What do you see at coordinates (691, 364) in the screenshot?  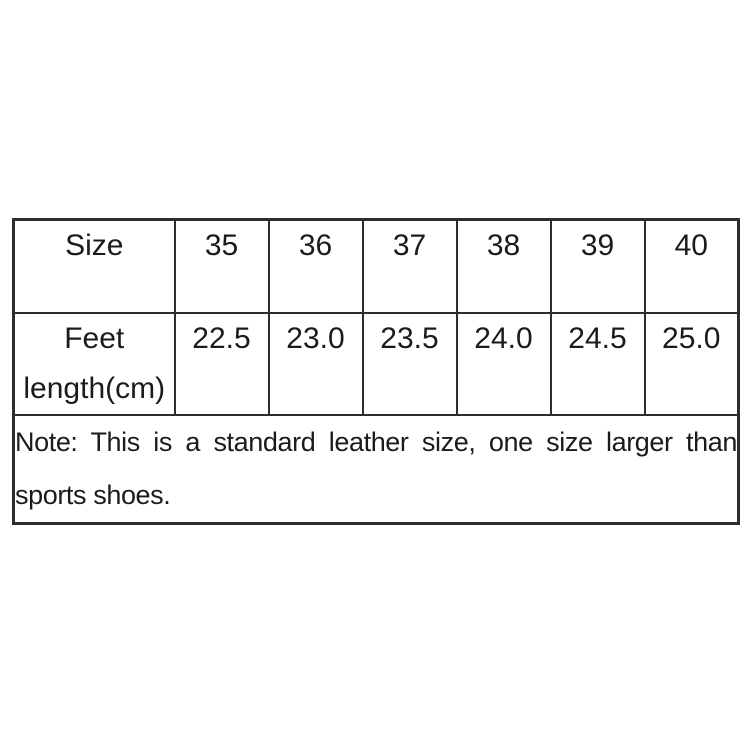 I see `feet-length-value-cell: 25.0` at bounding box center [691, 364].